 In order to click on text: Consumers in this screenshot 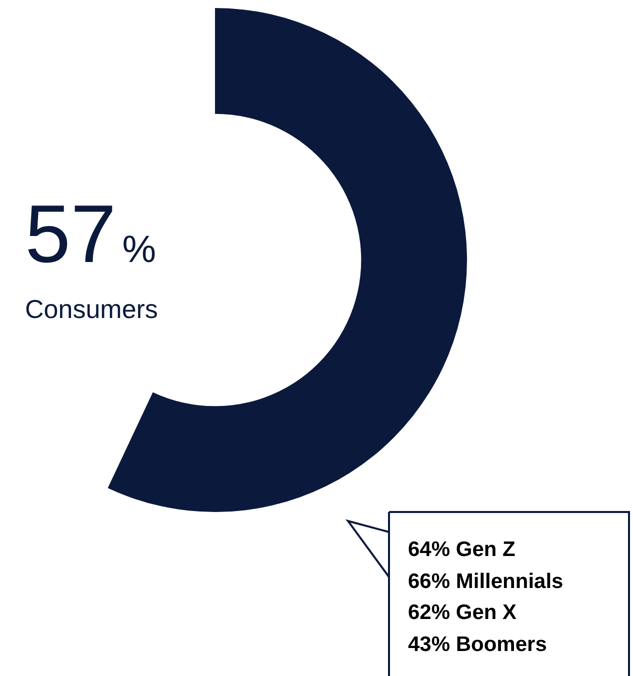, I will do `click(91, 309)`.